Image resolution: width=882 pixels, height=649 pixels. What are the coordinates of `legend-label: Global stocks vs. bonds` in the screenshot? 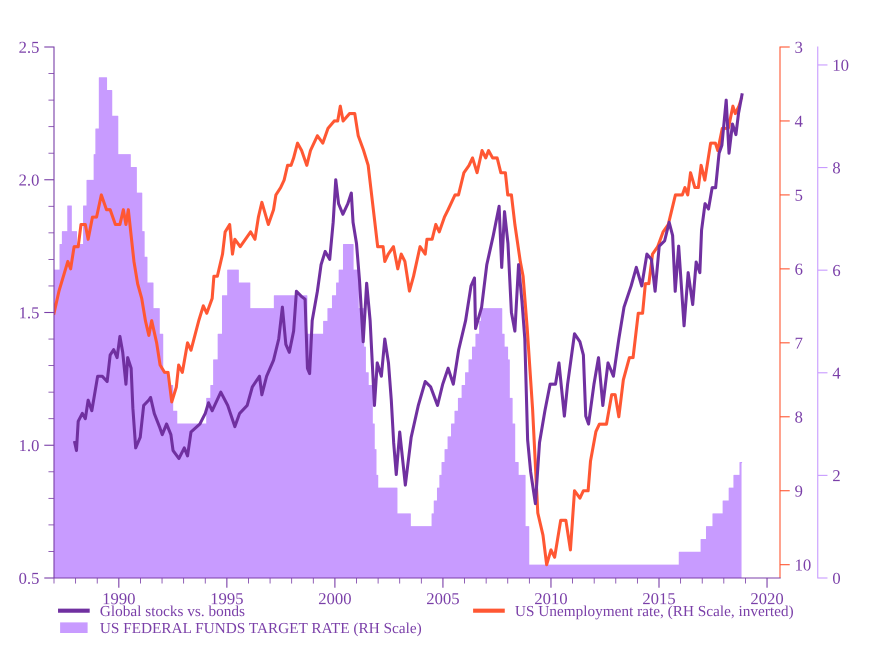 It's located at (172, 610).